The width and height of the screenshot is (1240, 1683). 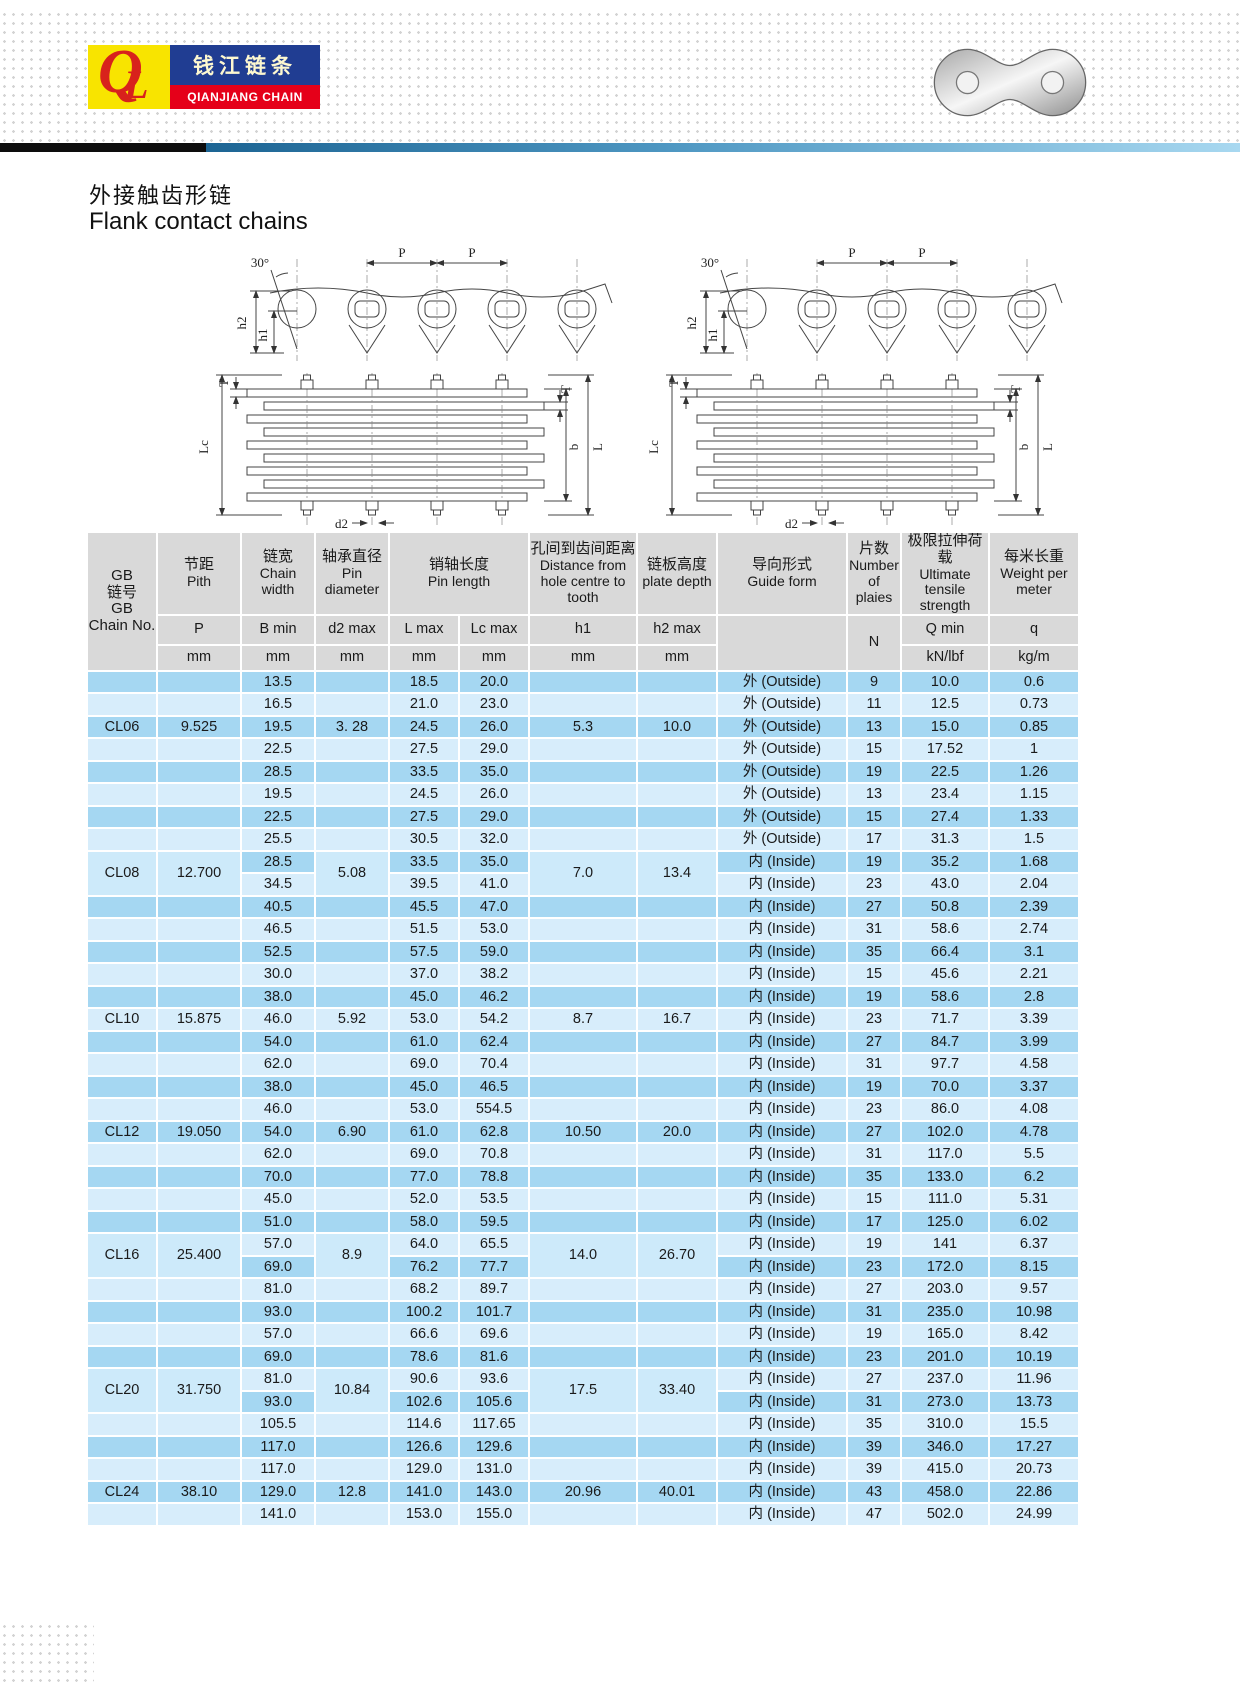 I want to click on cell-q-min: 58.6, so click(x=945, y=929).